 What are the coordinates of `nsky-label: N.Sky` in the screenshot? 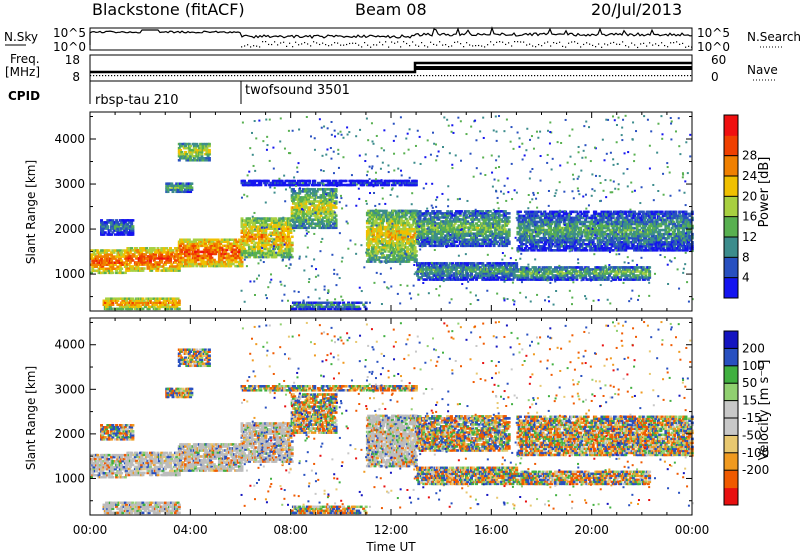 It's located at (21, 37).